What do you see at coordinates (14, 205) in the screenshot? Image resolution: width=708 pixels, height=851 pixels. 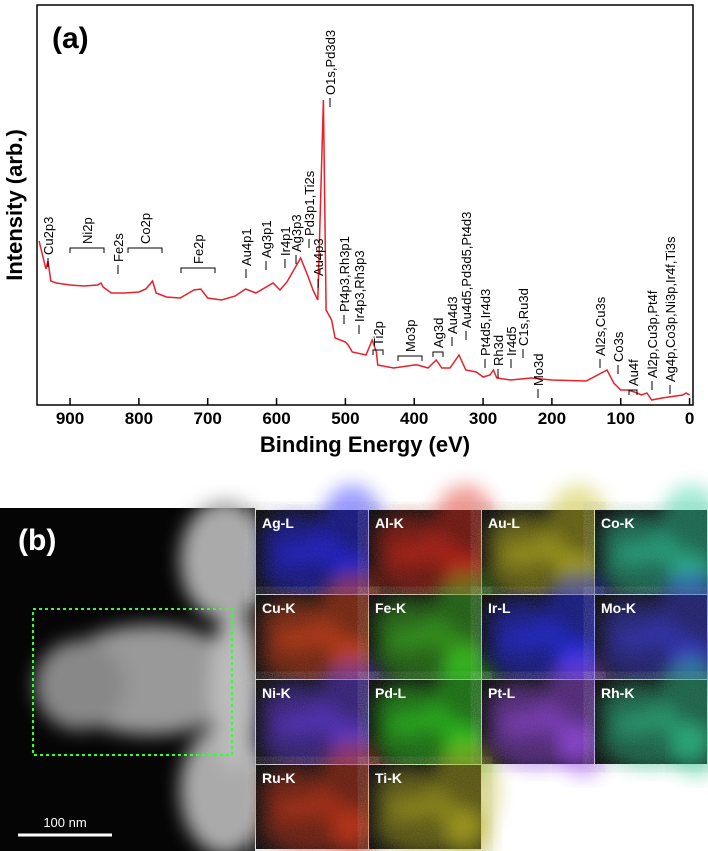 I see `y-axis-label: Intensity (arb.)` at bounding box center [14, 205].